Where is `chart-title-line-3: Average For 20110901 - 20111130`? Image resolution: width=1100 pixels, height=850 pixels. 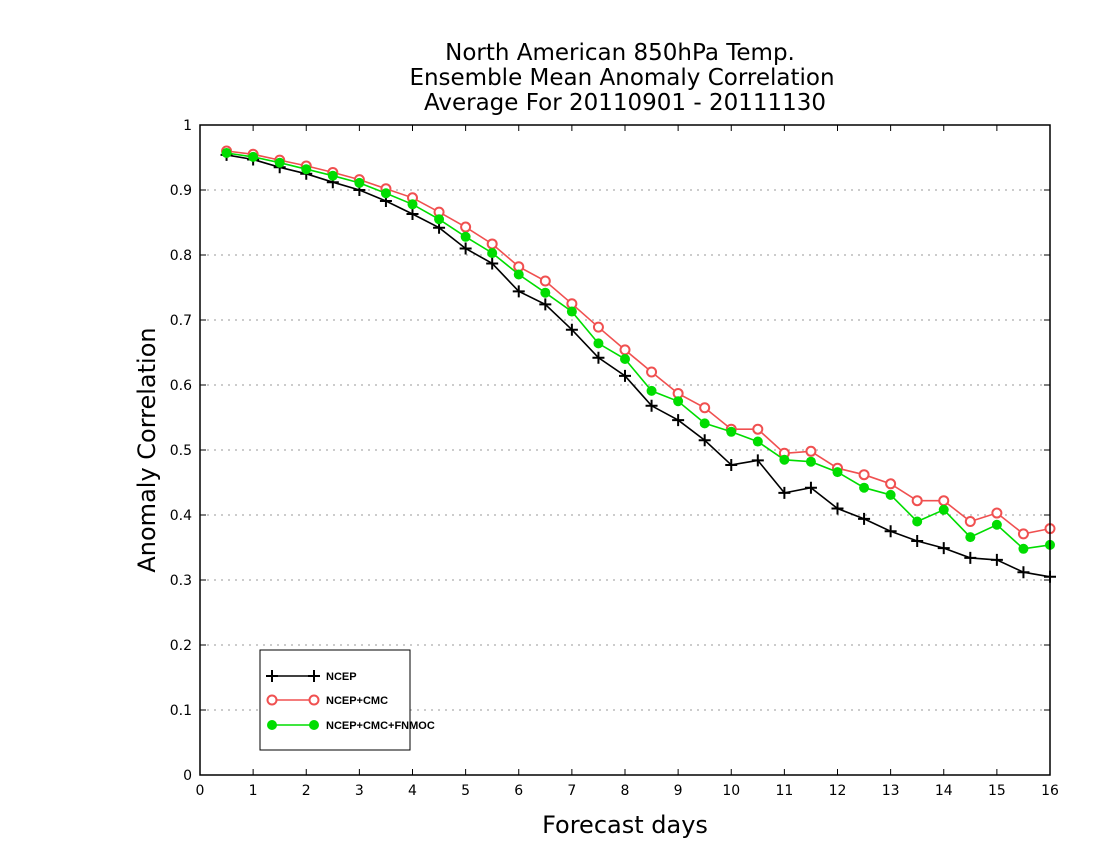
chart-title-line-3: Average For 20110901 - 20111130 is located at coordinates (625, 103).